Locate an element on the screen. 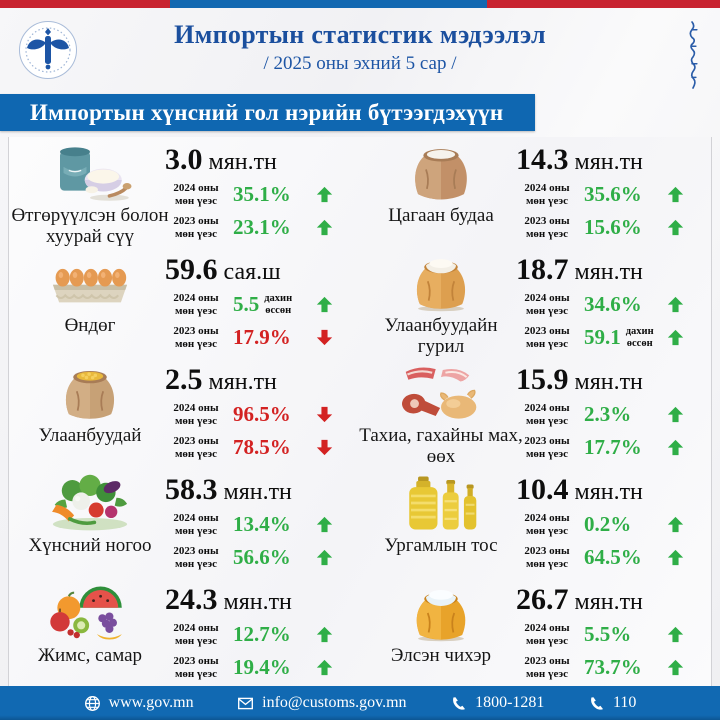 This screenshot has height=720, width=720. wheat-sack-icon is located at coordinates (90, 393).